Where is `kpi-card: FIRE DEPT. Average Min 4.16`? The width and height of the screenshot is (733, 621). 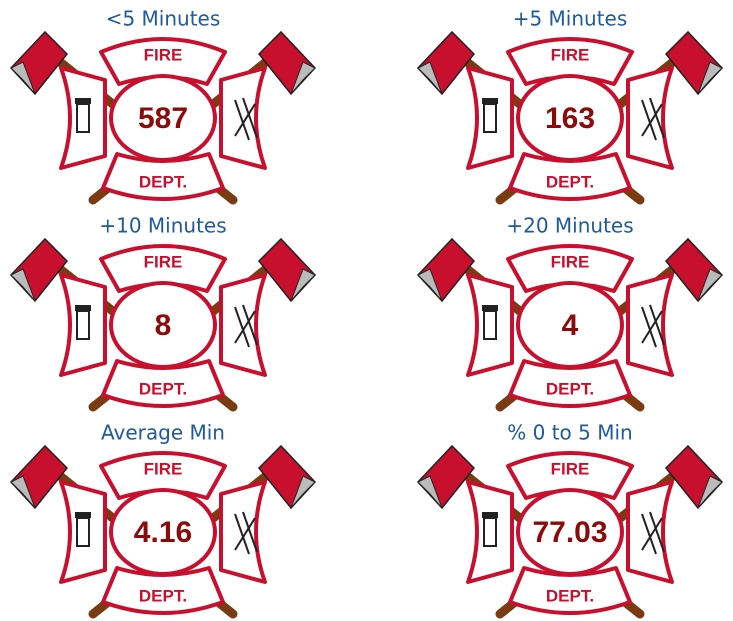 kpi-card: FIRE DEPT. Average Min 4.16 is located at coordinates (163, 520).